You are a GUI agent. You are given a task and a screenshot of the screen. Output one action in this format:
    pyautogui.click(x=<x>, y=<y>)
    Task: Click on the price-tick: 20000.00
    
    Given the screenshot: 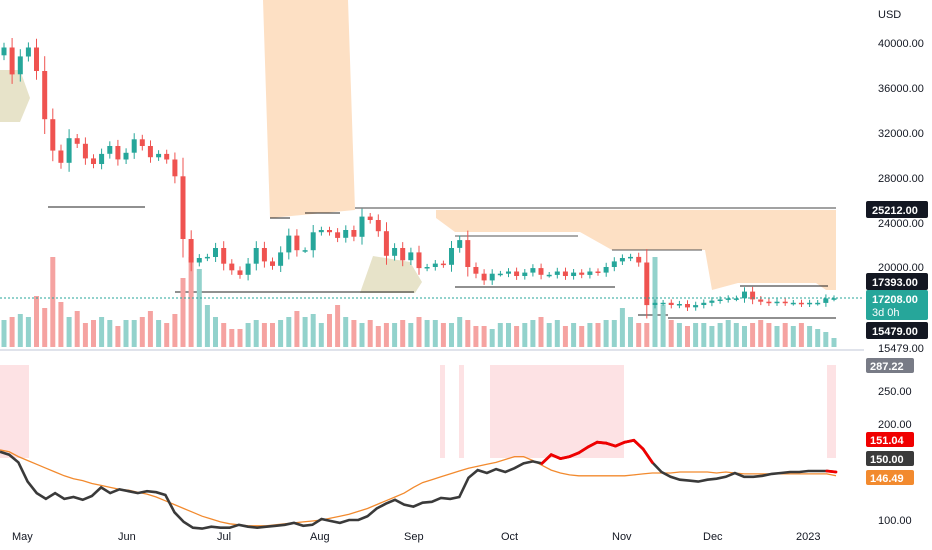 What is the action you would take?
    pyautogui.click(x=901, y=268)
    